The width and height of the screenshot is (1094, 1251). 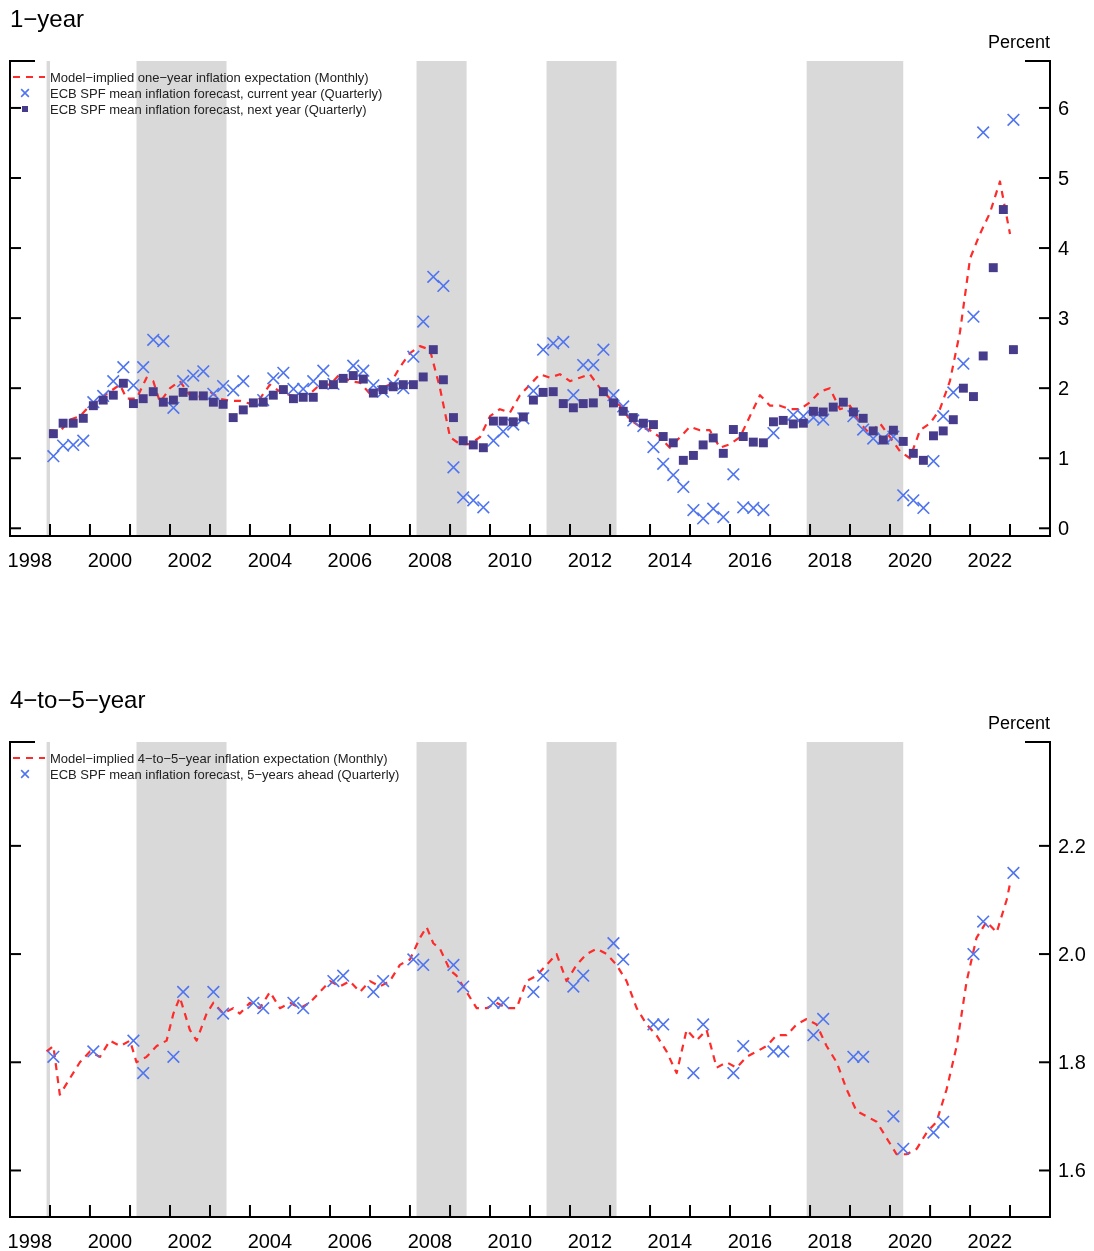 I want to click on legend-label: Model−implied one−year inflation expectation (Monthly), so click(x=209, y=77).